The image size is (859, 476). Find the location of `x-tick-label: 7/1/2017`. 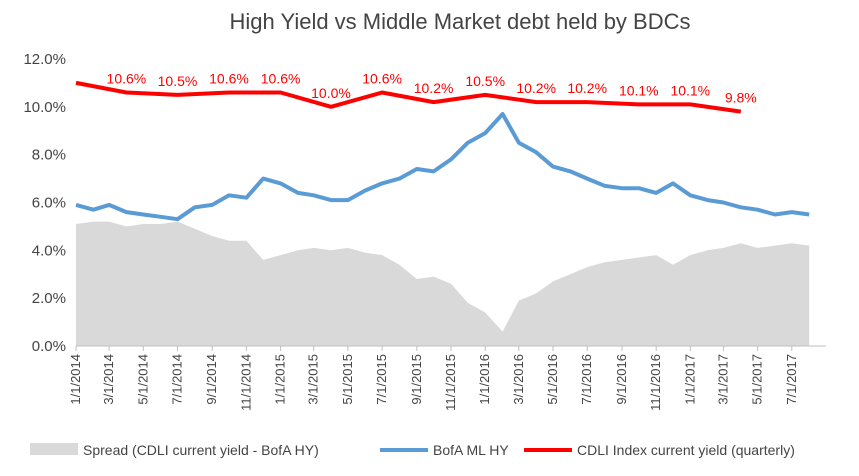

x-tick-label: 7/1/2017 is located at coordinates (791, 379).